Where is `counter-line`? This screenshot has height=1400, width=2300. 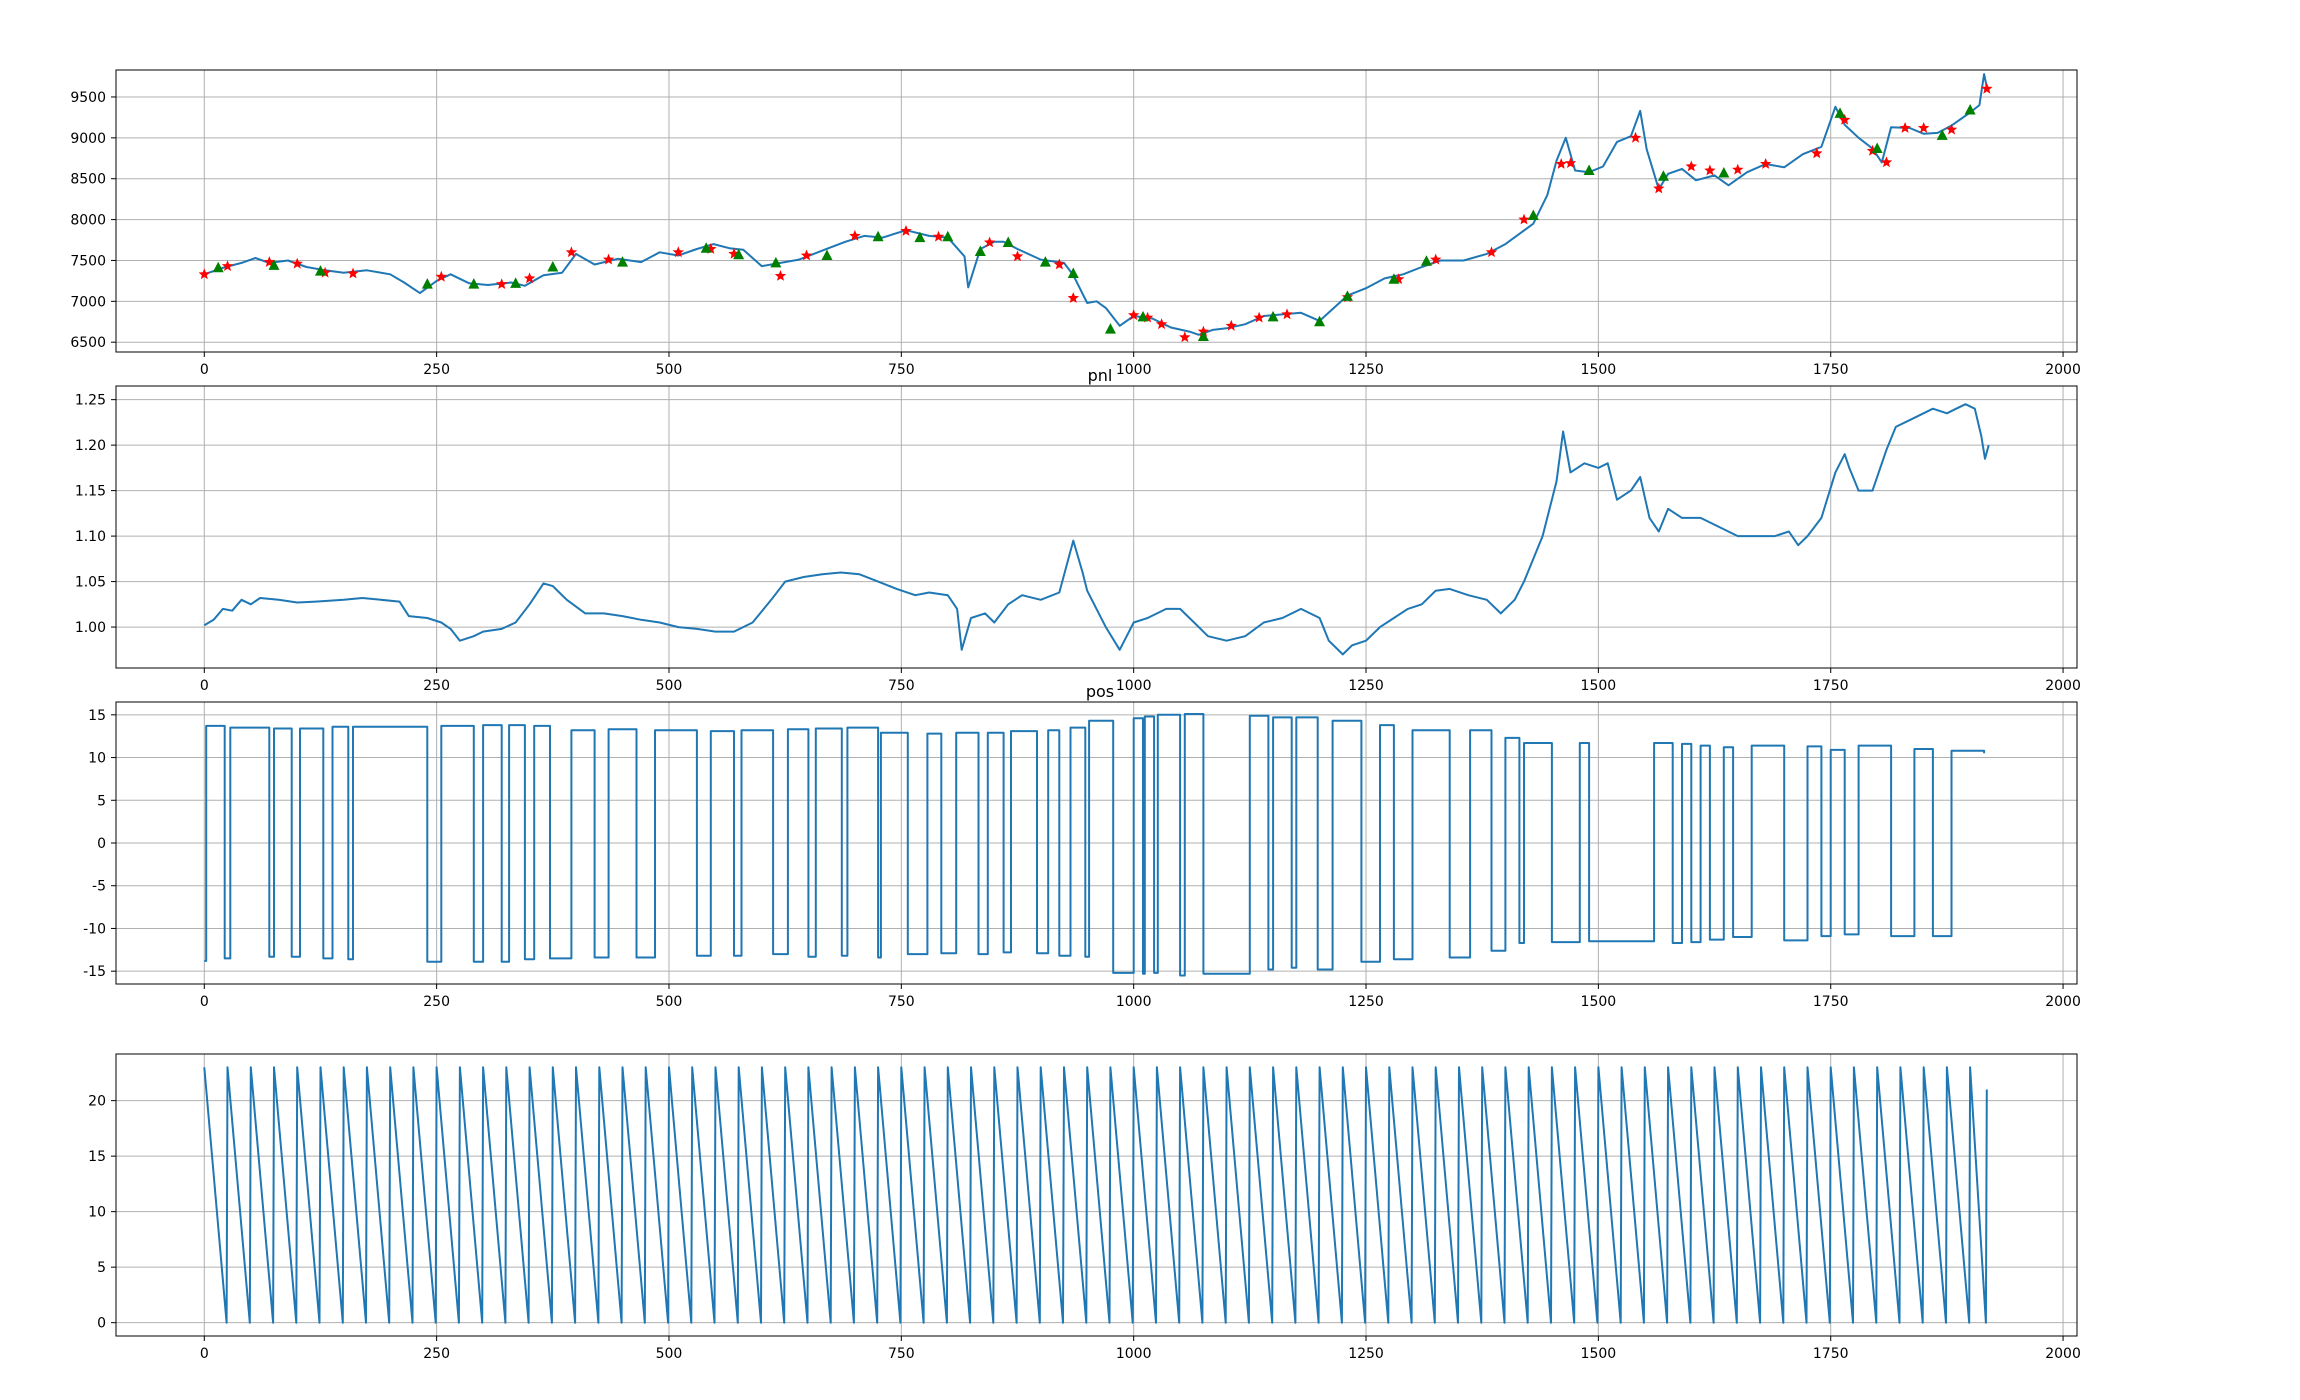
counter-line is located at coordinates (1095, 1195).